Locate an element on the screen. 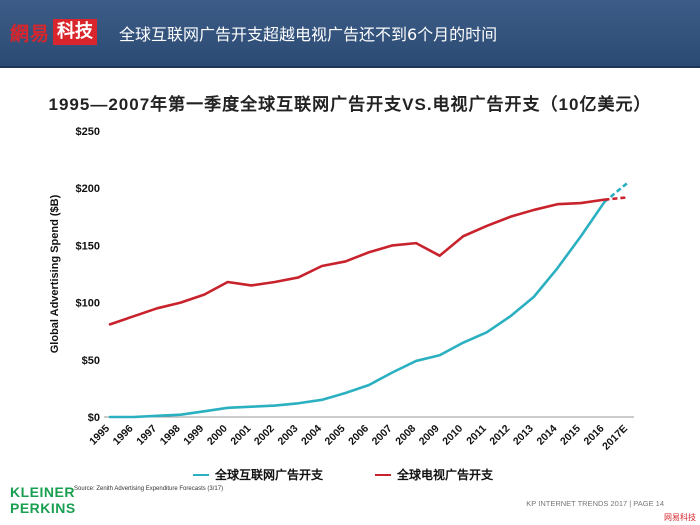 The width and height of the screenshot is (700, 525). slide-title: 全球互联网广告开支超越电视广告还不到6个月的时间 is located at coordinates (308, 34).